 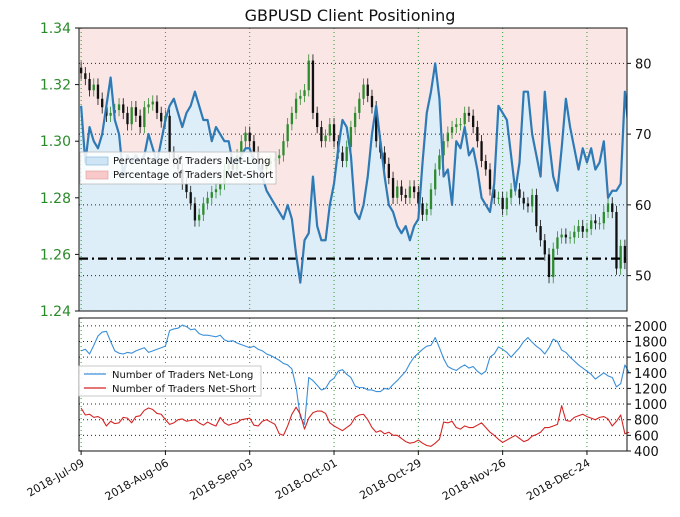 What do you see at coordinates (643, 277) in the screenshot?
I see `right-tick-label: 50` at bounding box center [643, 277].